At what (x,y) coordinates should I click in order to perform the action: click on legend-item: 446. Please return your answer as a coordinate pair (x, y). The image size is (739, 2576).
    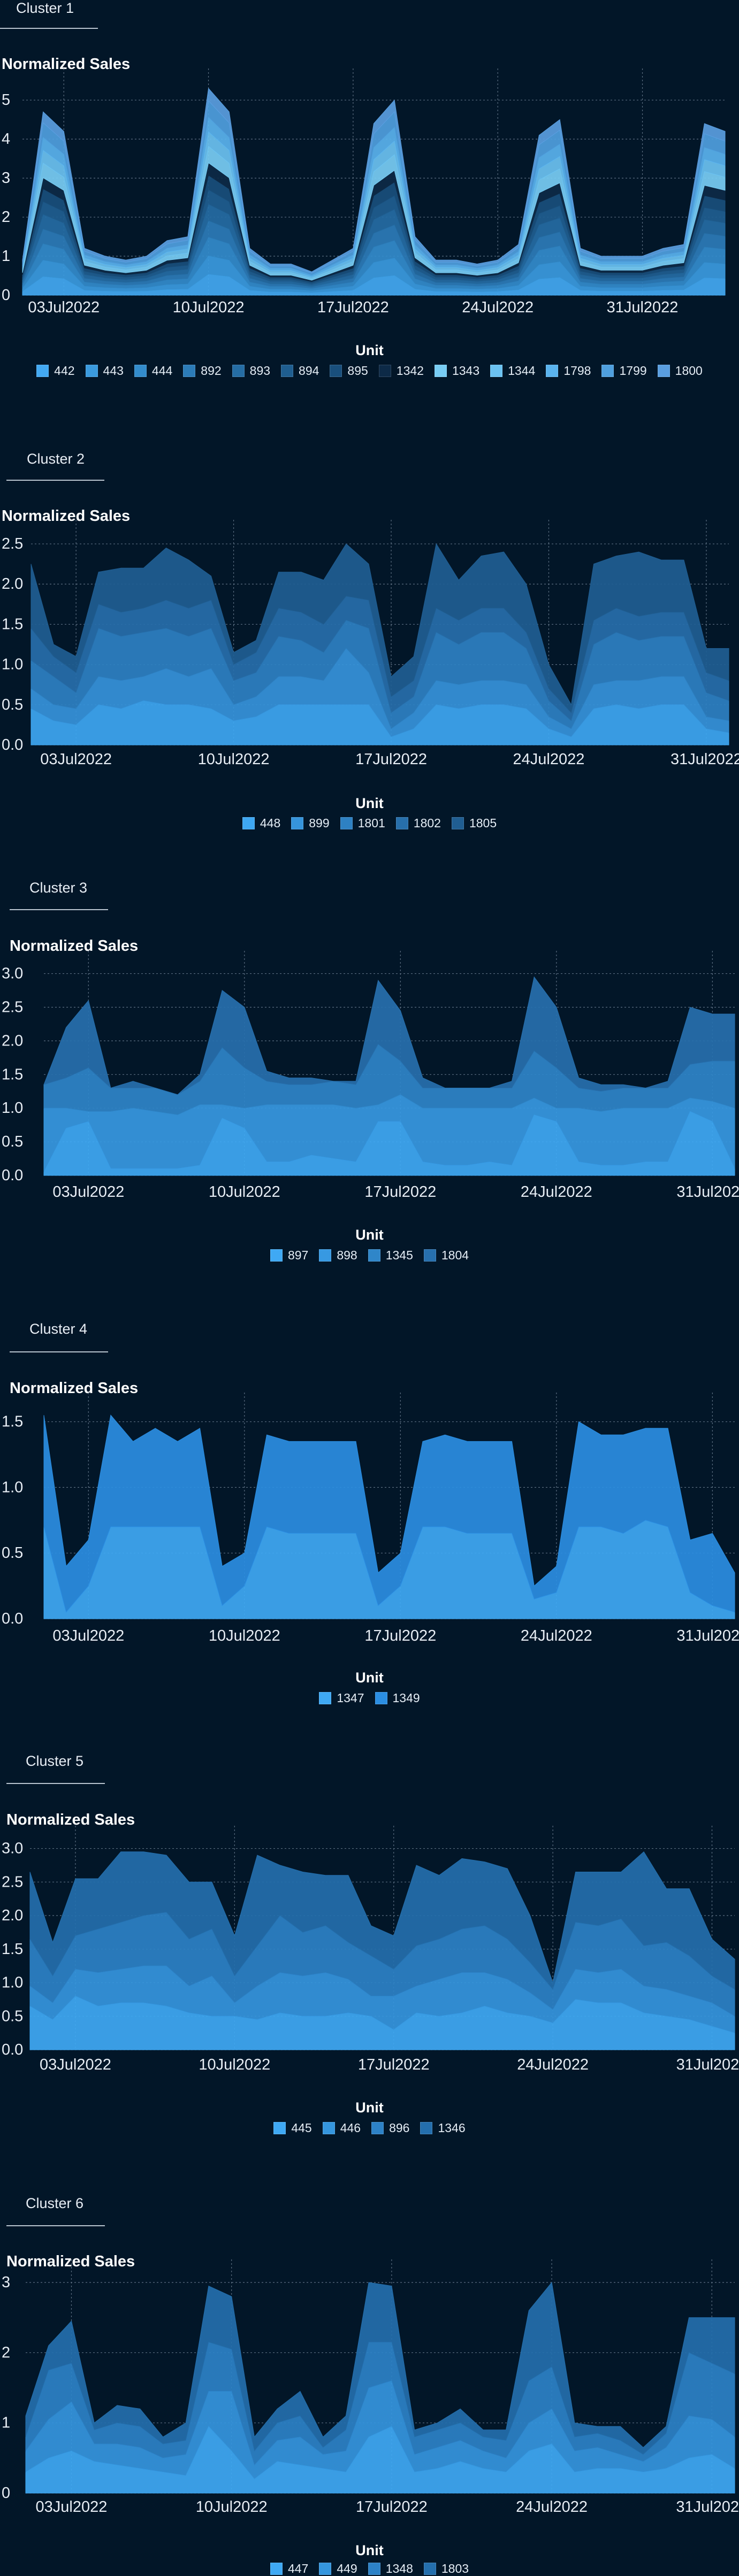
    Looking at the image, I should click on (341, 2128).